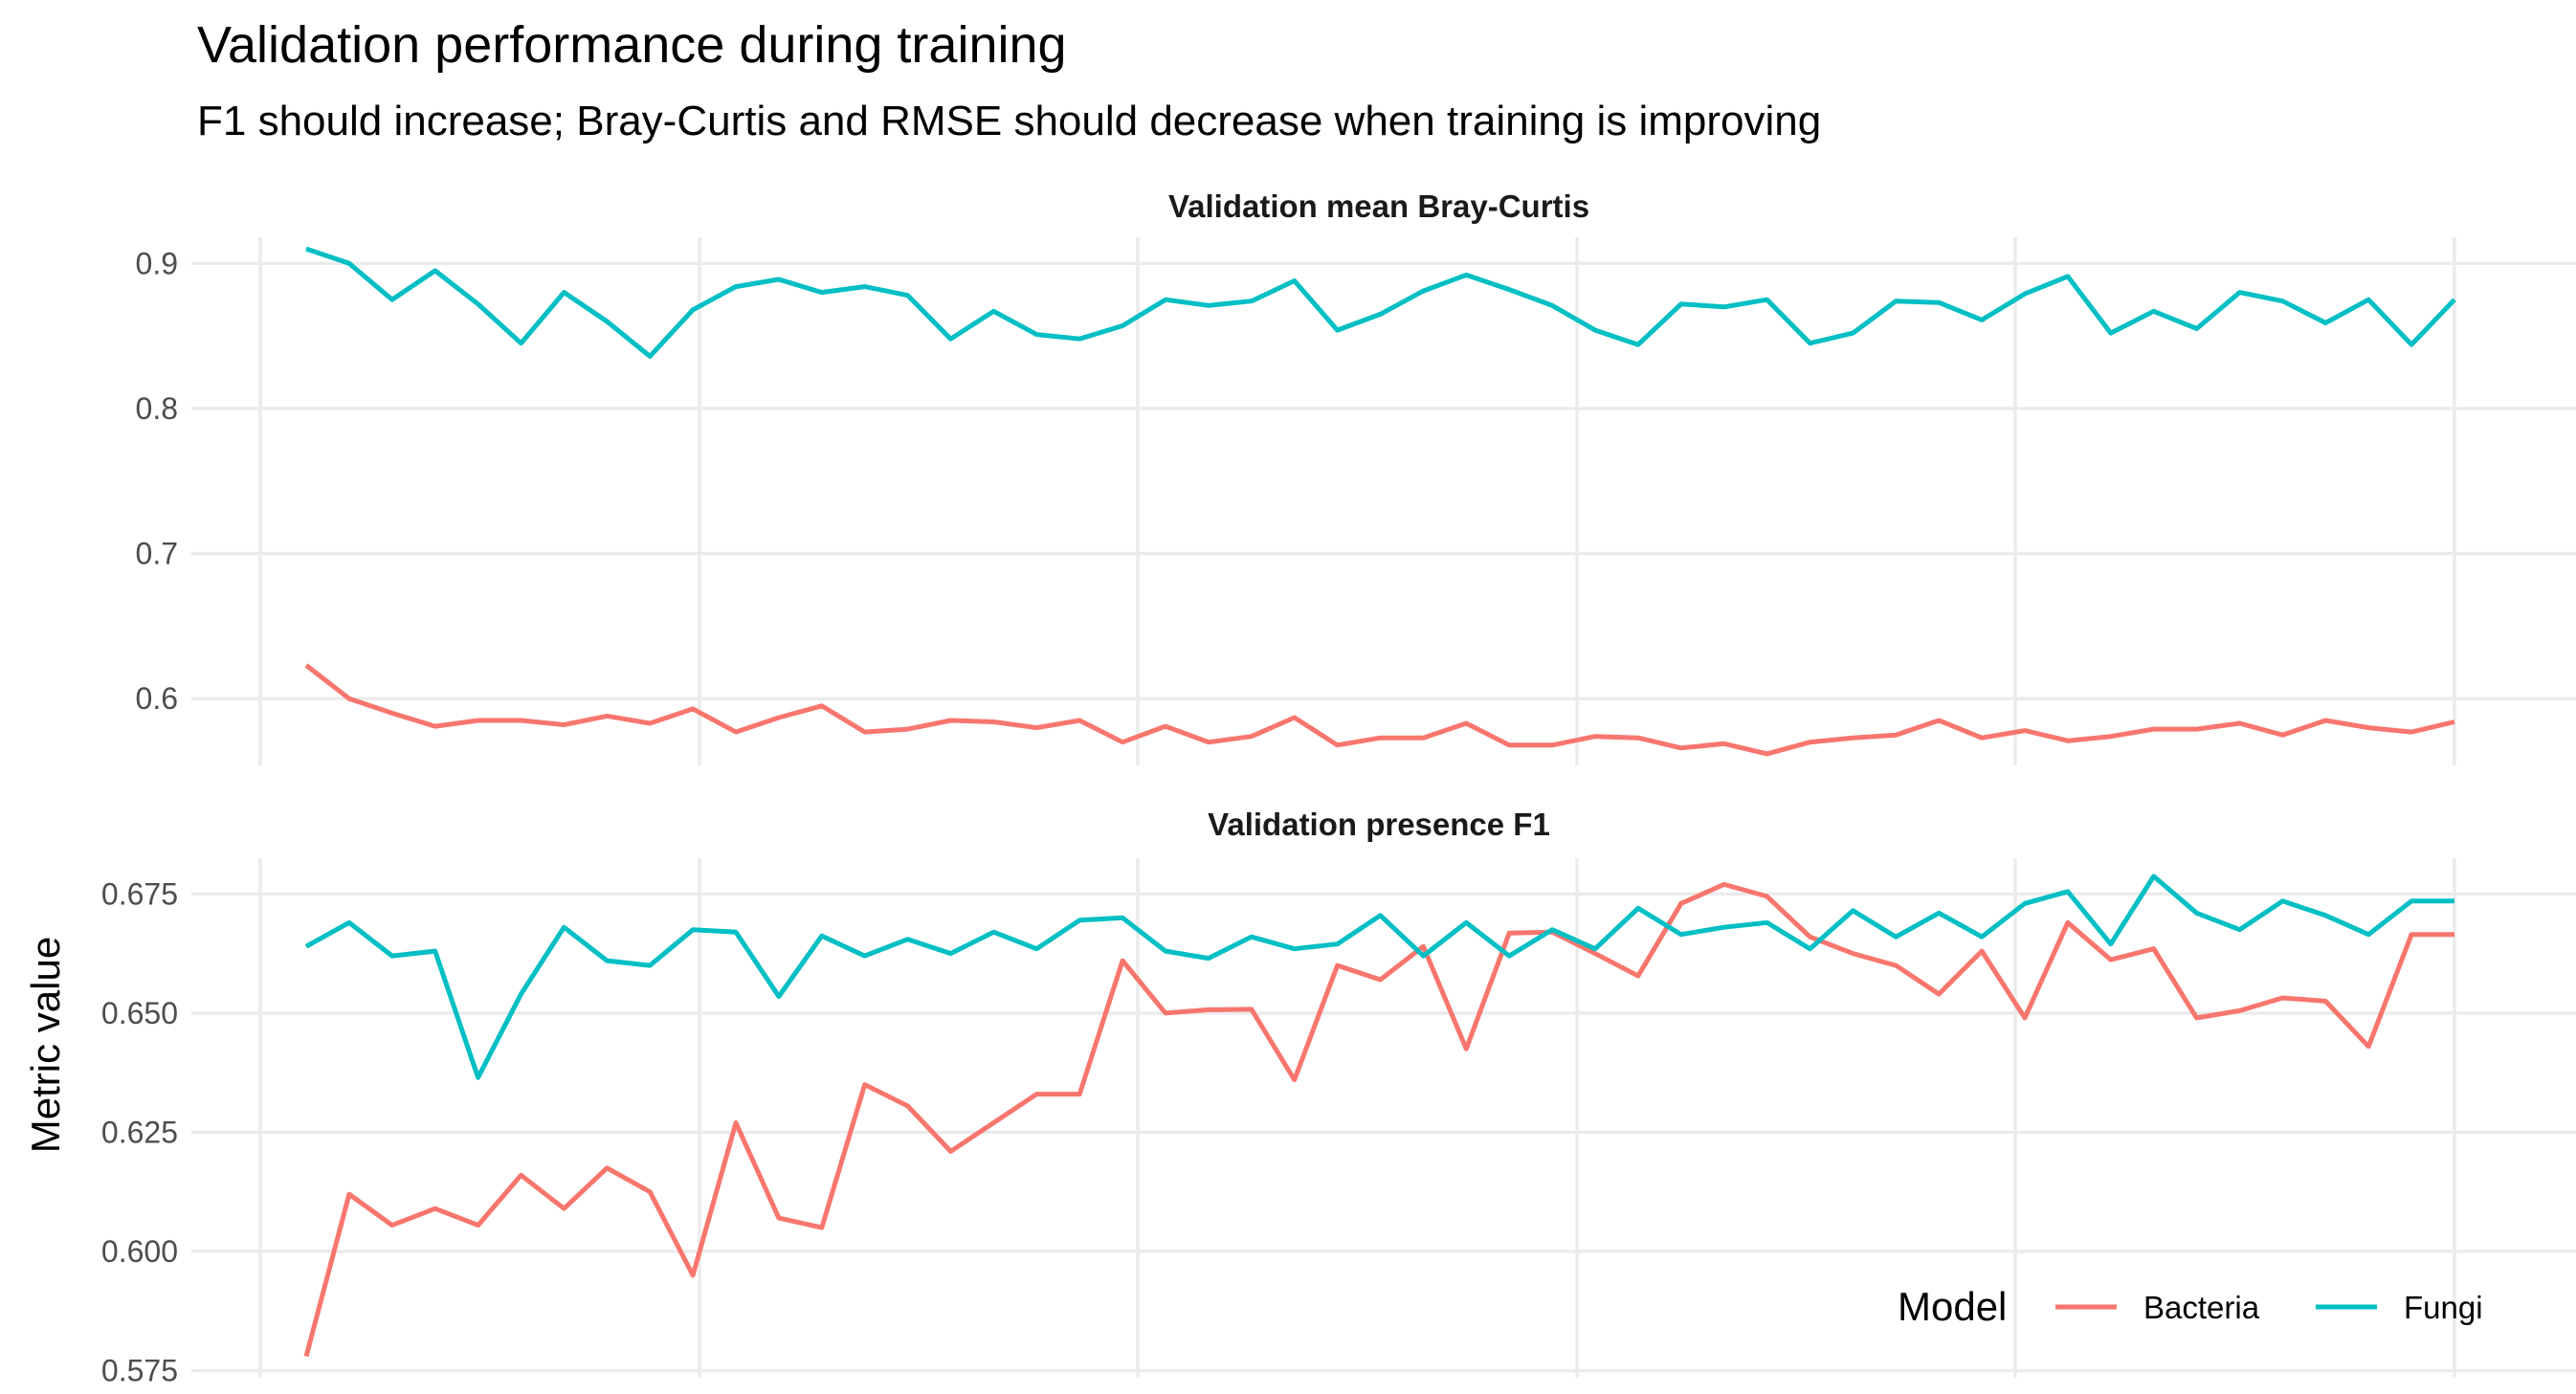  What do you see at coordinates (157, 408) in the screenshot?
I see `y-tick-label: 0.8` at bounding box center [157, 408].